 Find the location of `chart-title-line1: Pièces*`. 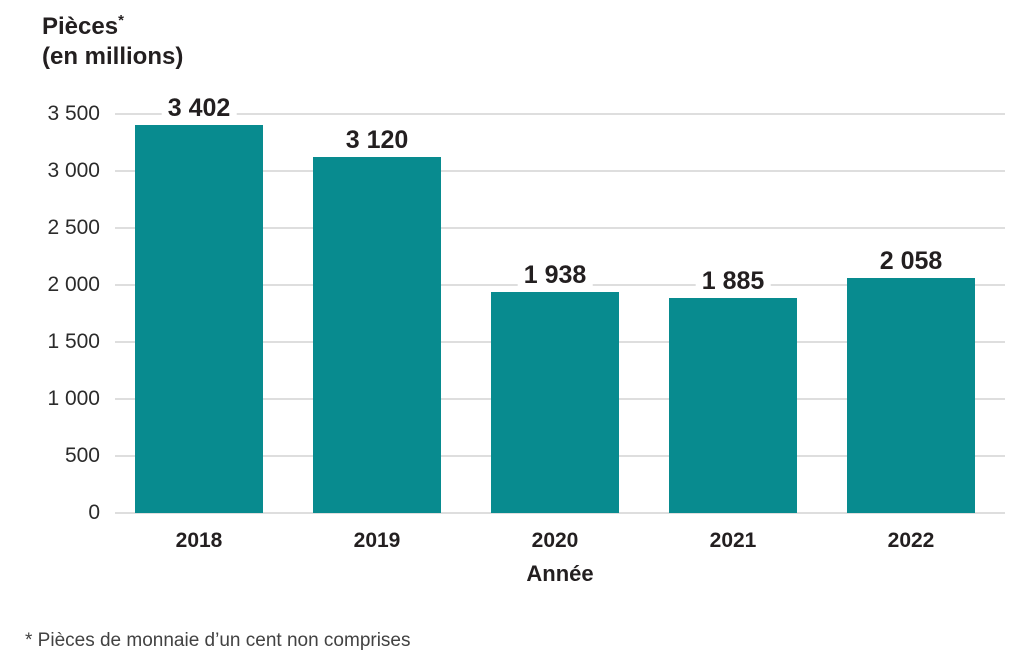

chart-title-line1: Pièces* is located at coordinates (83, 26).